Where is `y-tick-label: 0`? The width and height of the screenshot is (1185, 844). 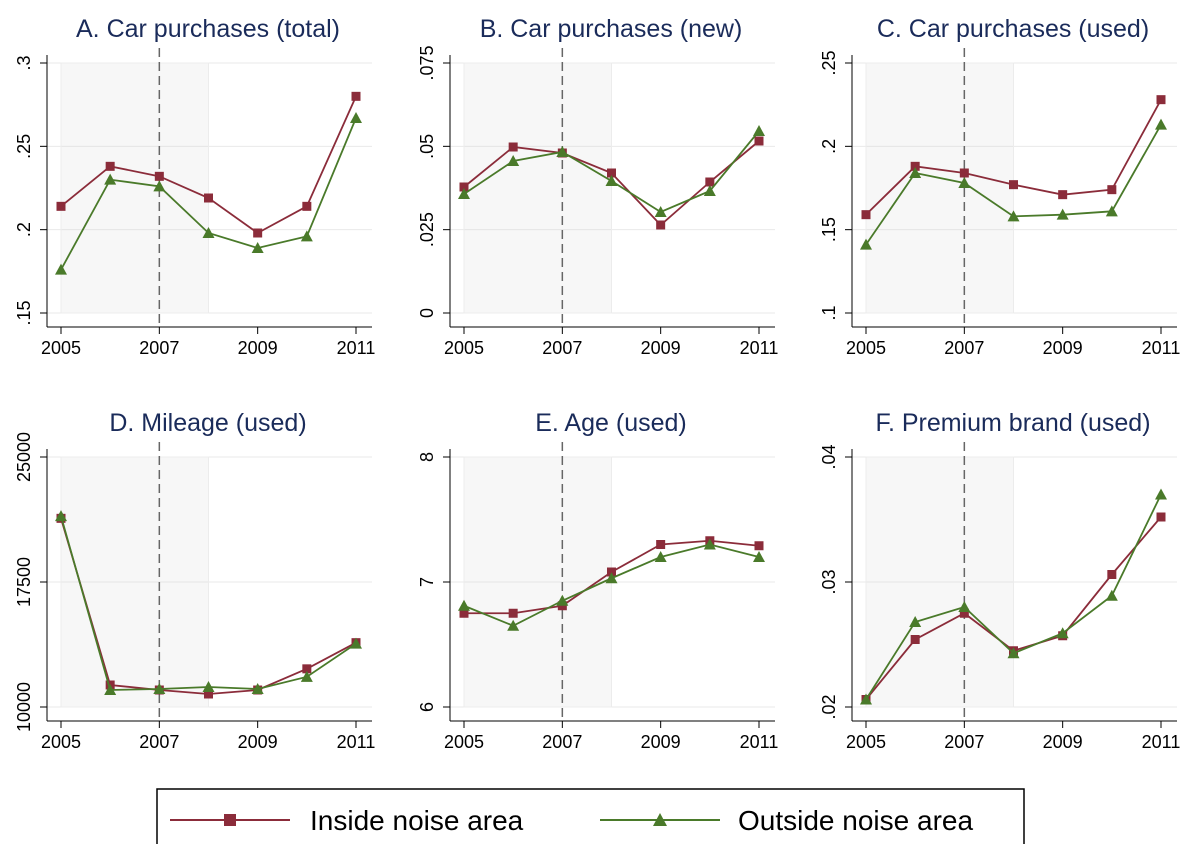
y-tick-label: 0 is located at coordinates (427, 313).